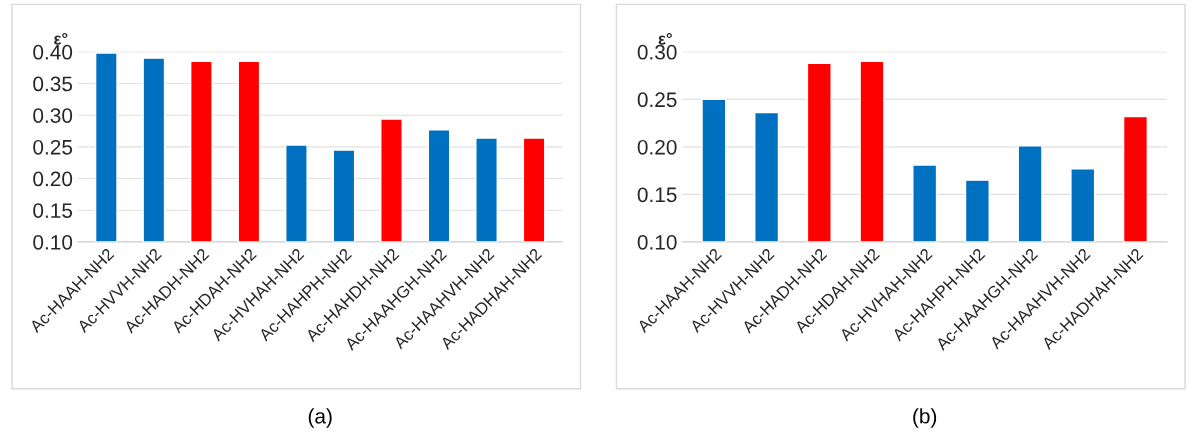 The height and width of the screenshot is (432, 1197). Describe the element at coordinates (925, 418) in the screenshot. I see `text: (b)` at that location.